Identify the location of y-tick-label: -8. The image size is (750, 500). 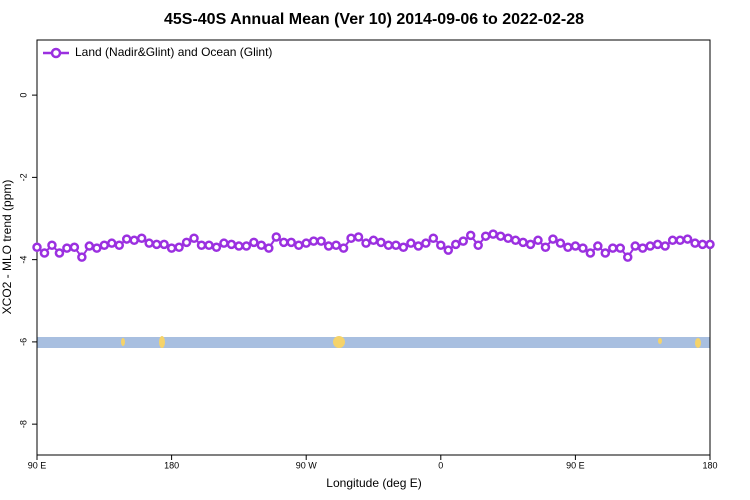
(23, 424).